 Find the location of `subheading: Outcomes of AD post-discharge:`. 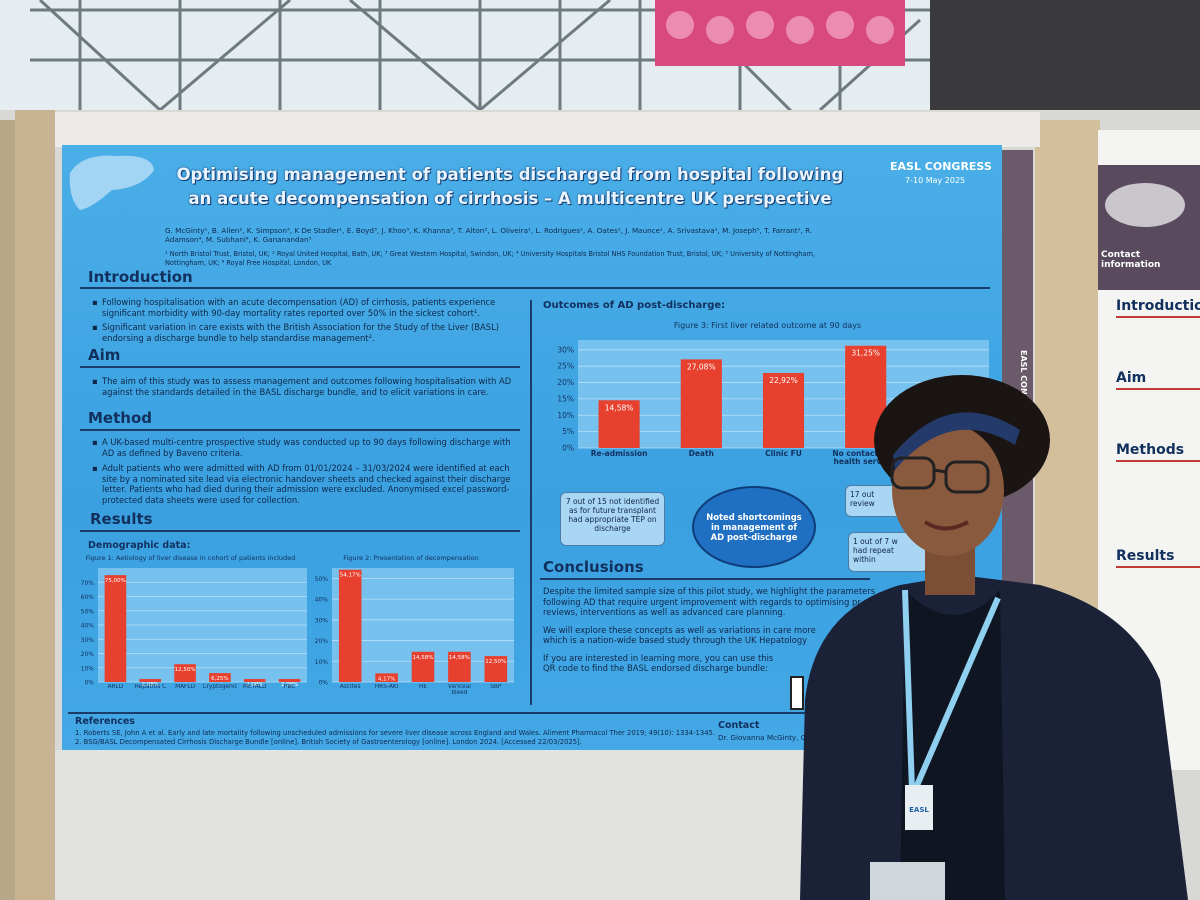

subheading: Outcomes of AD post-discharge: is located at coordinates (634, 305).